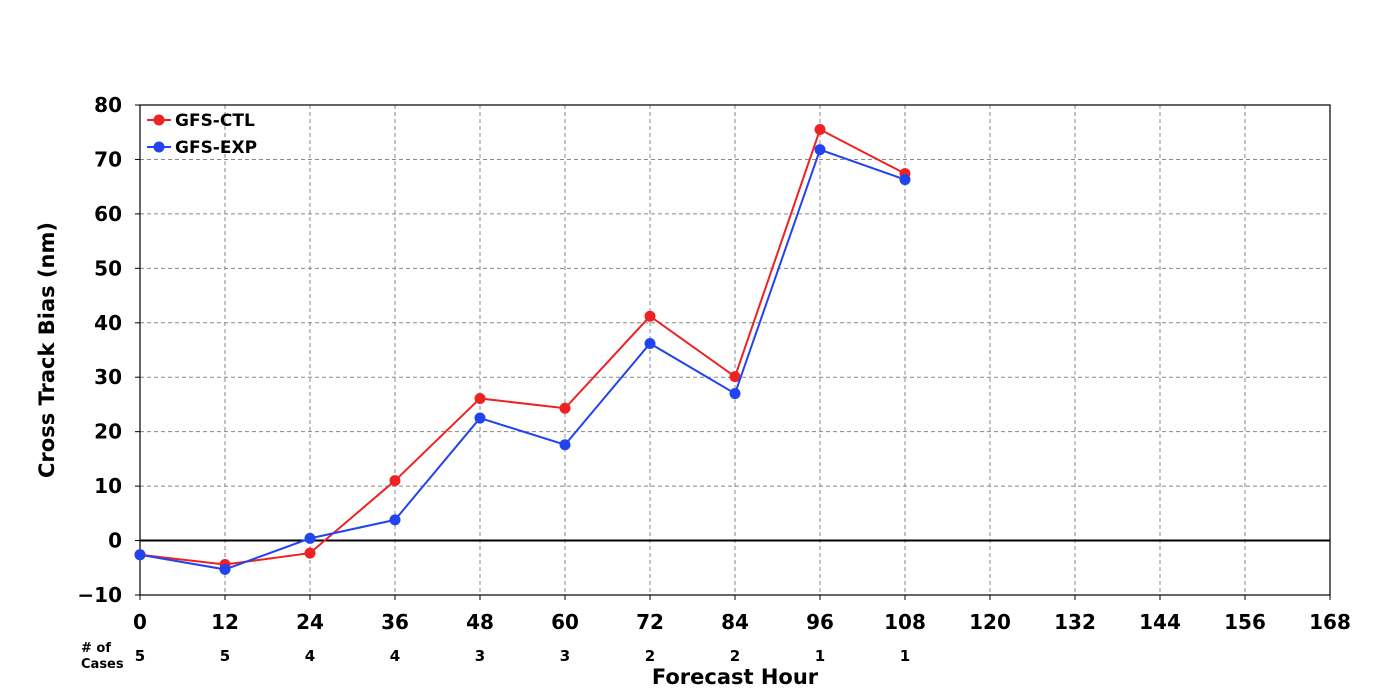 The height and width of the screenshot is (700, 1400). I want to click on y-tick-label-30: 30, so click(108, 377).